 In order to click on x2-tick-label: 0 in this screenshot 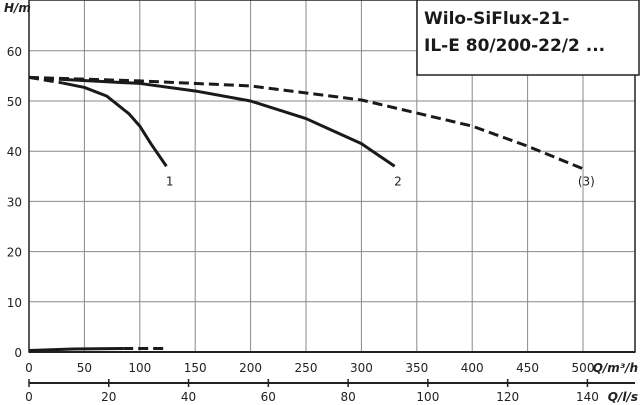, I will do `click(29, 397)`.